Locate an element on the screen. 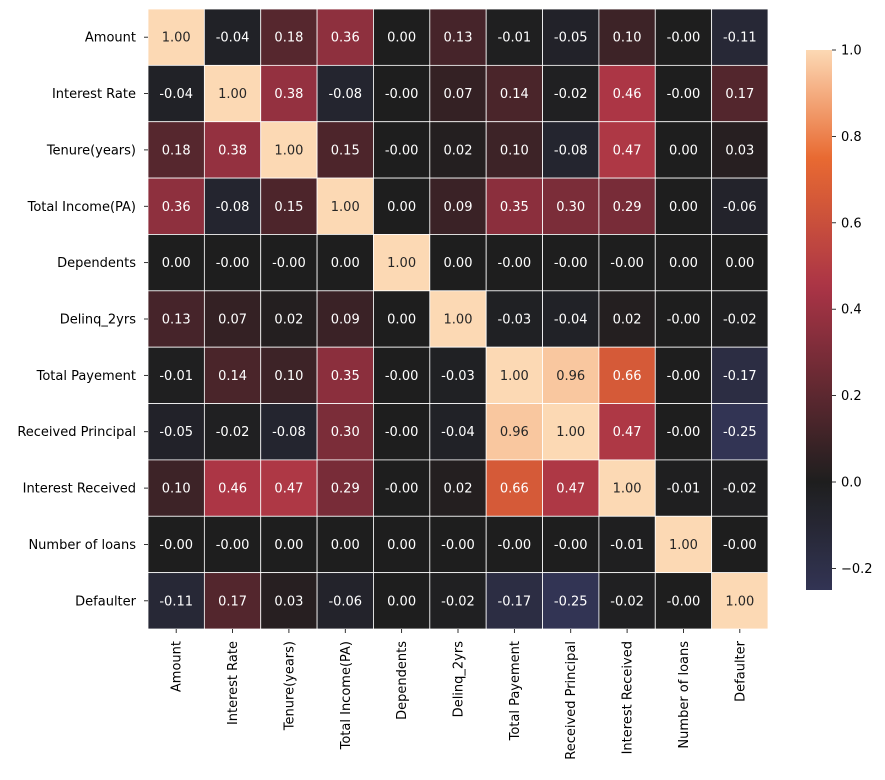  y-tick-label: Total Payement is located at coordinates (86, 376).